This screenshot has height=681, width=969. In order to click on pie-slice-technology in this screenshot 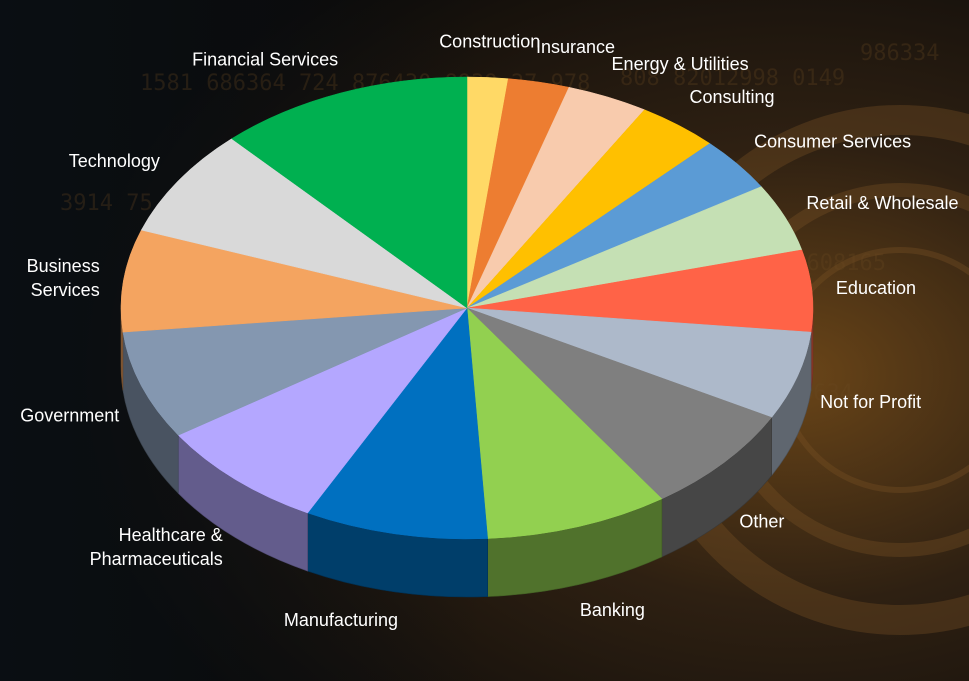, I will do `click(304, 223)`.